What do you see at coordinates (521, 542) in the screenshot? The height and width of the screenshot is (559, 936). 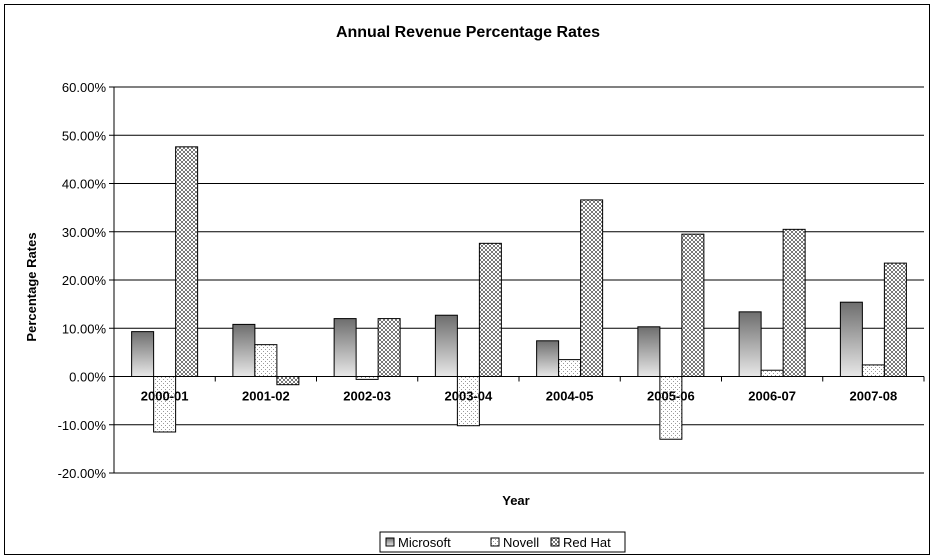 I see `legend-label: Novell` at bounding box center [521, 542].